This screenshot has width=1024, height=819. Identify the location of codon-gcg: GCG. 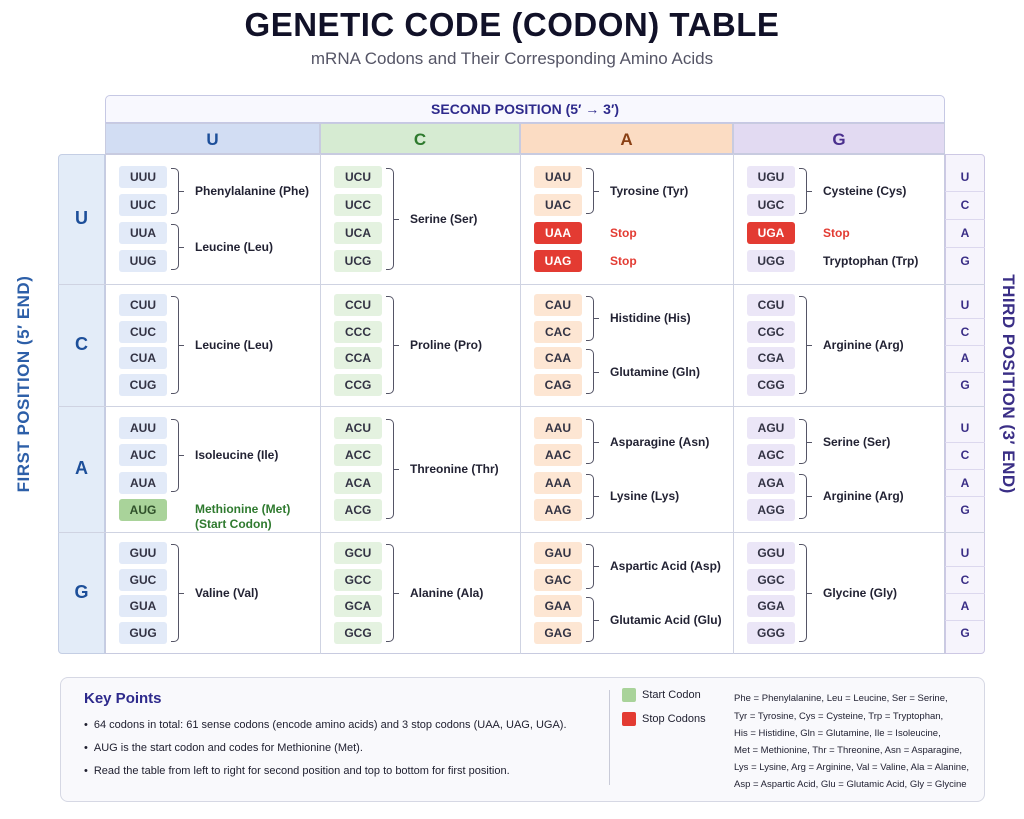
(358, 632).